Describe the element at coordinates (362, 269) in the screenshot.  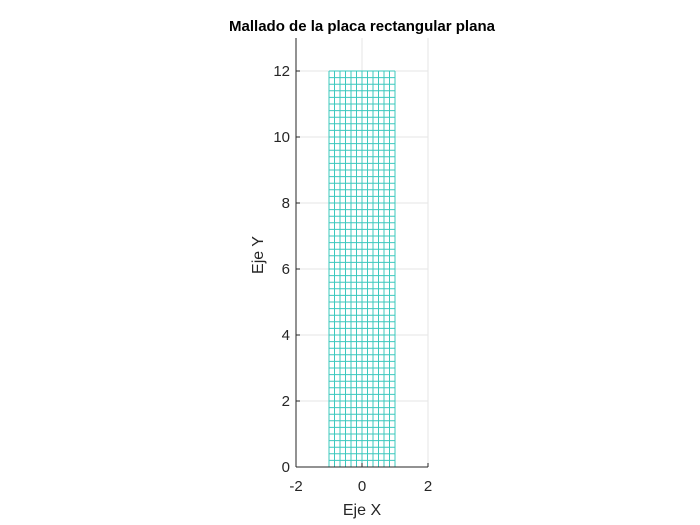
I see `mesh` at that location.